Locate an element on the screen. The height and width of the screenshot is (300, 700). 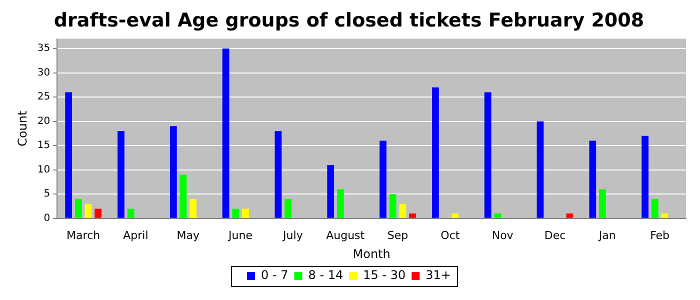
legend-label: 0 - 7 is located at coordinates (274, 275).